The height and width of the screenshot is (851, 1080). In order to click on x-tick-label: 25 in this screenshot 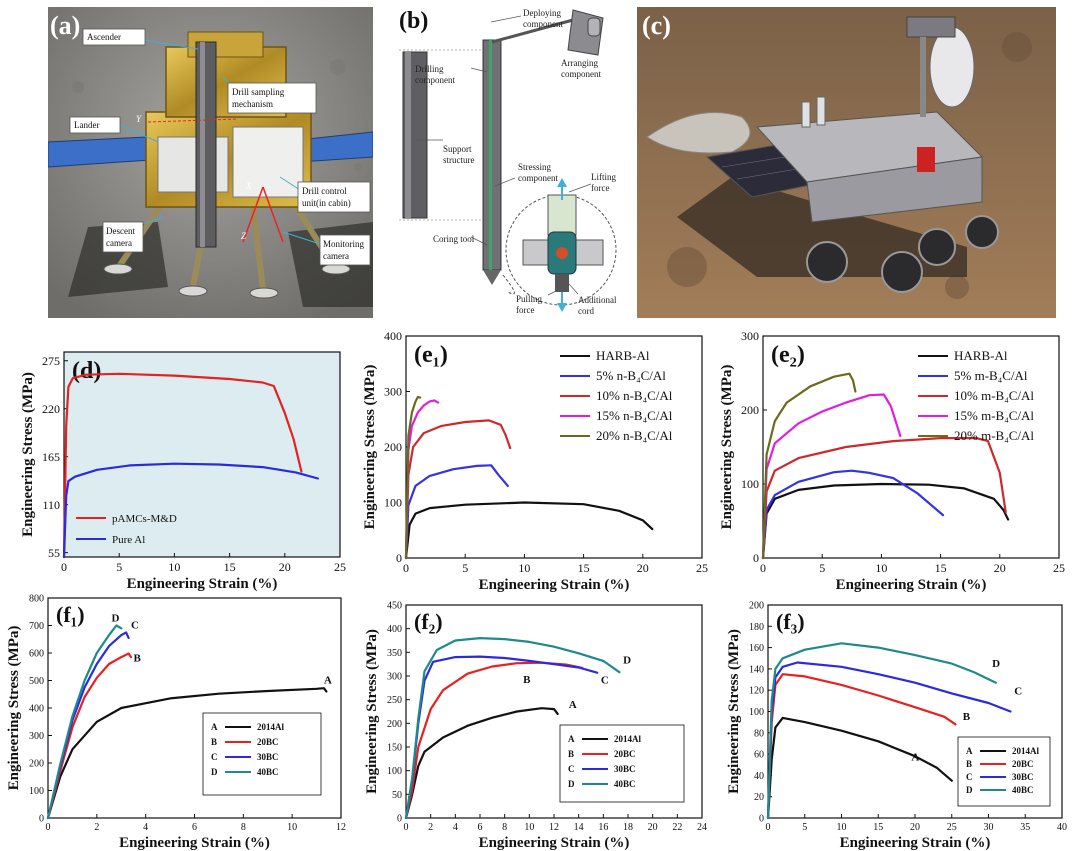, I will do `click(340, 567)`.